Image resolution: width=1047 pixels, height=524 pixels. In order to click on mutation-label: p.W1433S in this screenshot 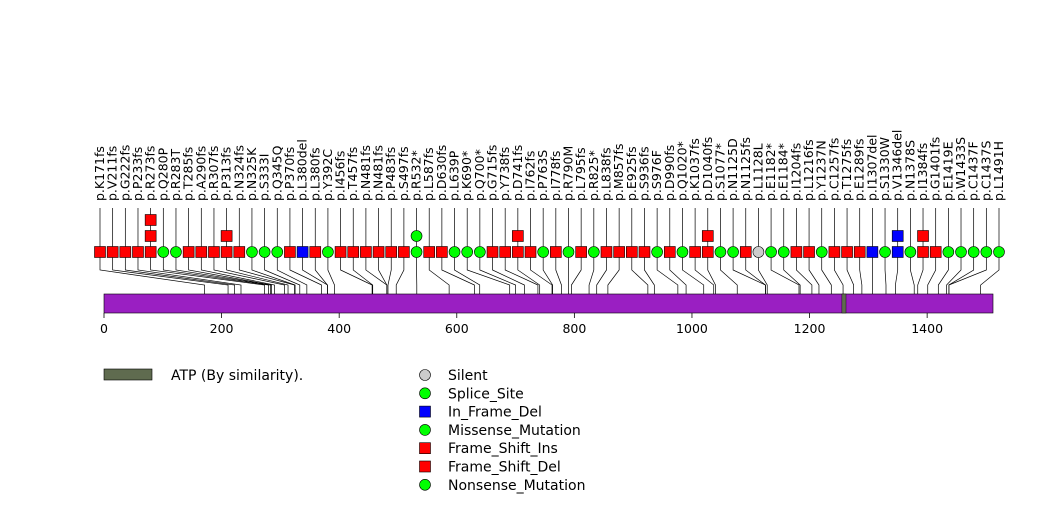, I will do `click(960, 169)`.